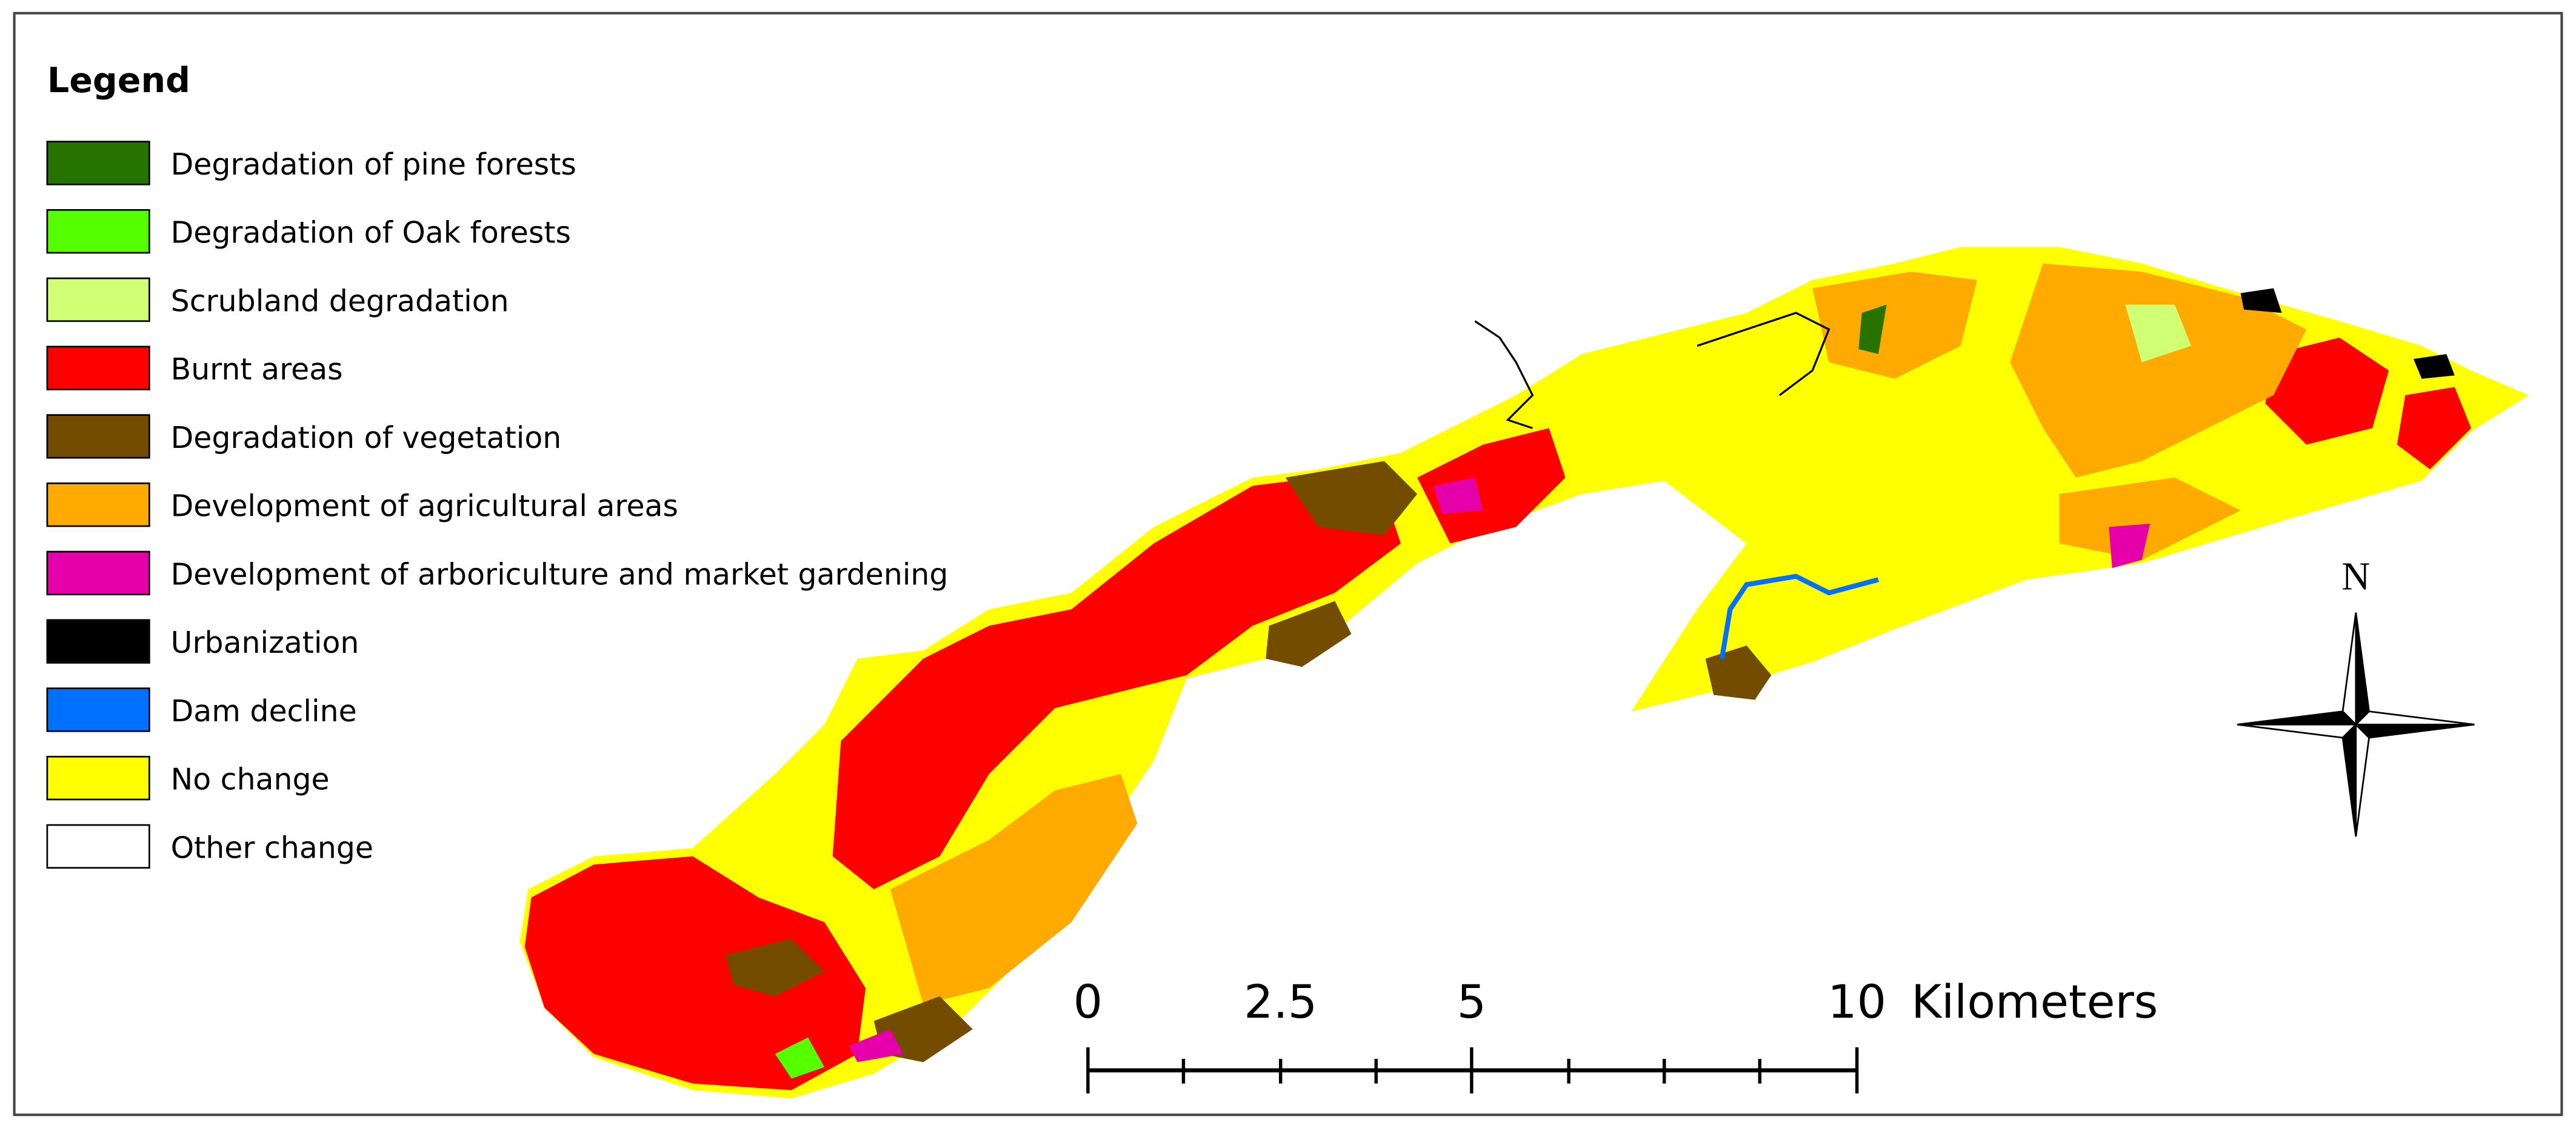 This screenshot has height=1128, width=2576. I want to click on north-arrow: N, so click(2356, 696).